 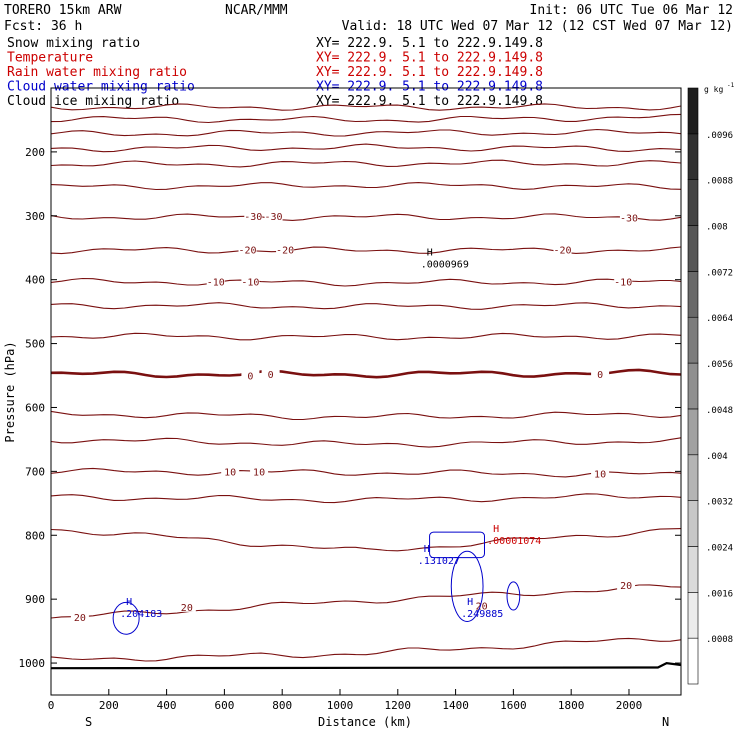 What do you see at coordinates (109, 705) in the screenshot?
I see `x-tick-label: 200` at bounding box center [109, 705].